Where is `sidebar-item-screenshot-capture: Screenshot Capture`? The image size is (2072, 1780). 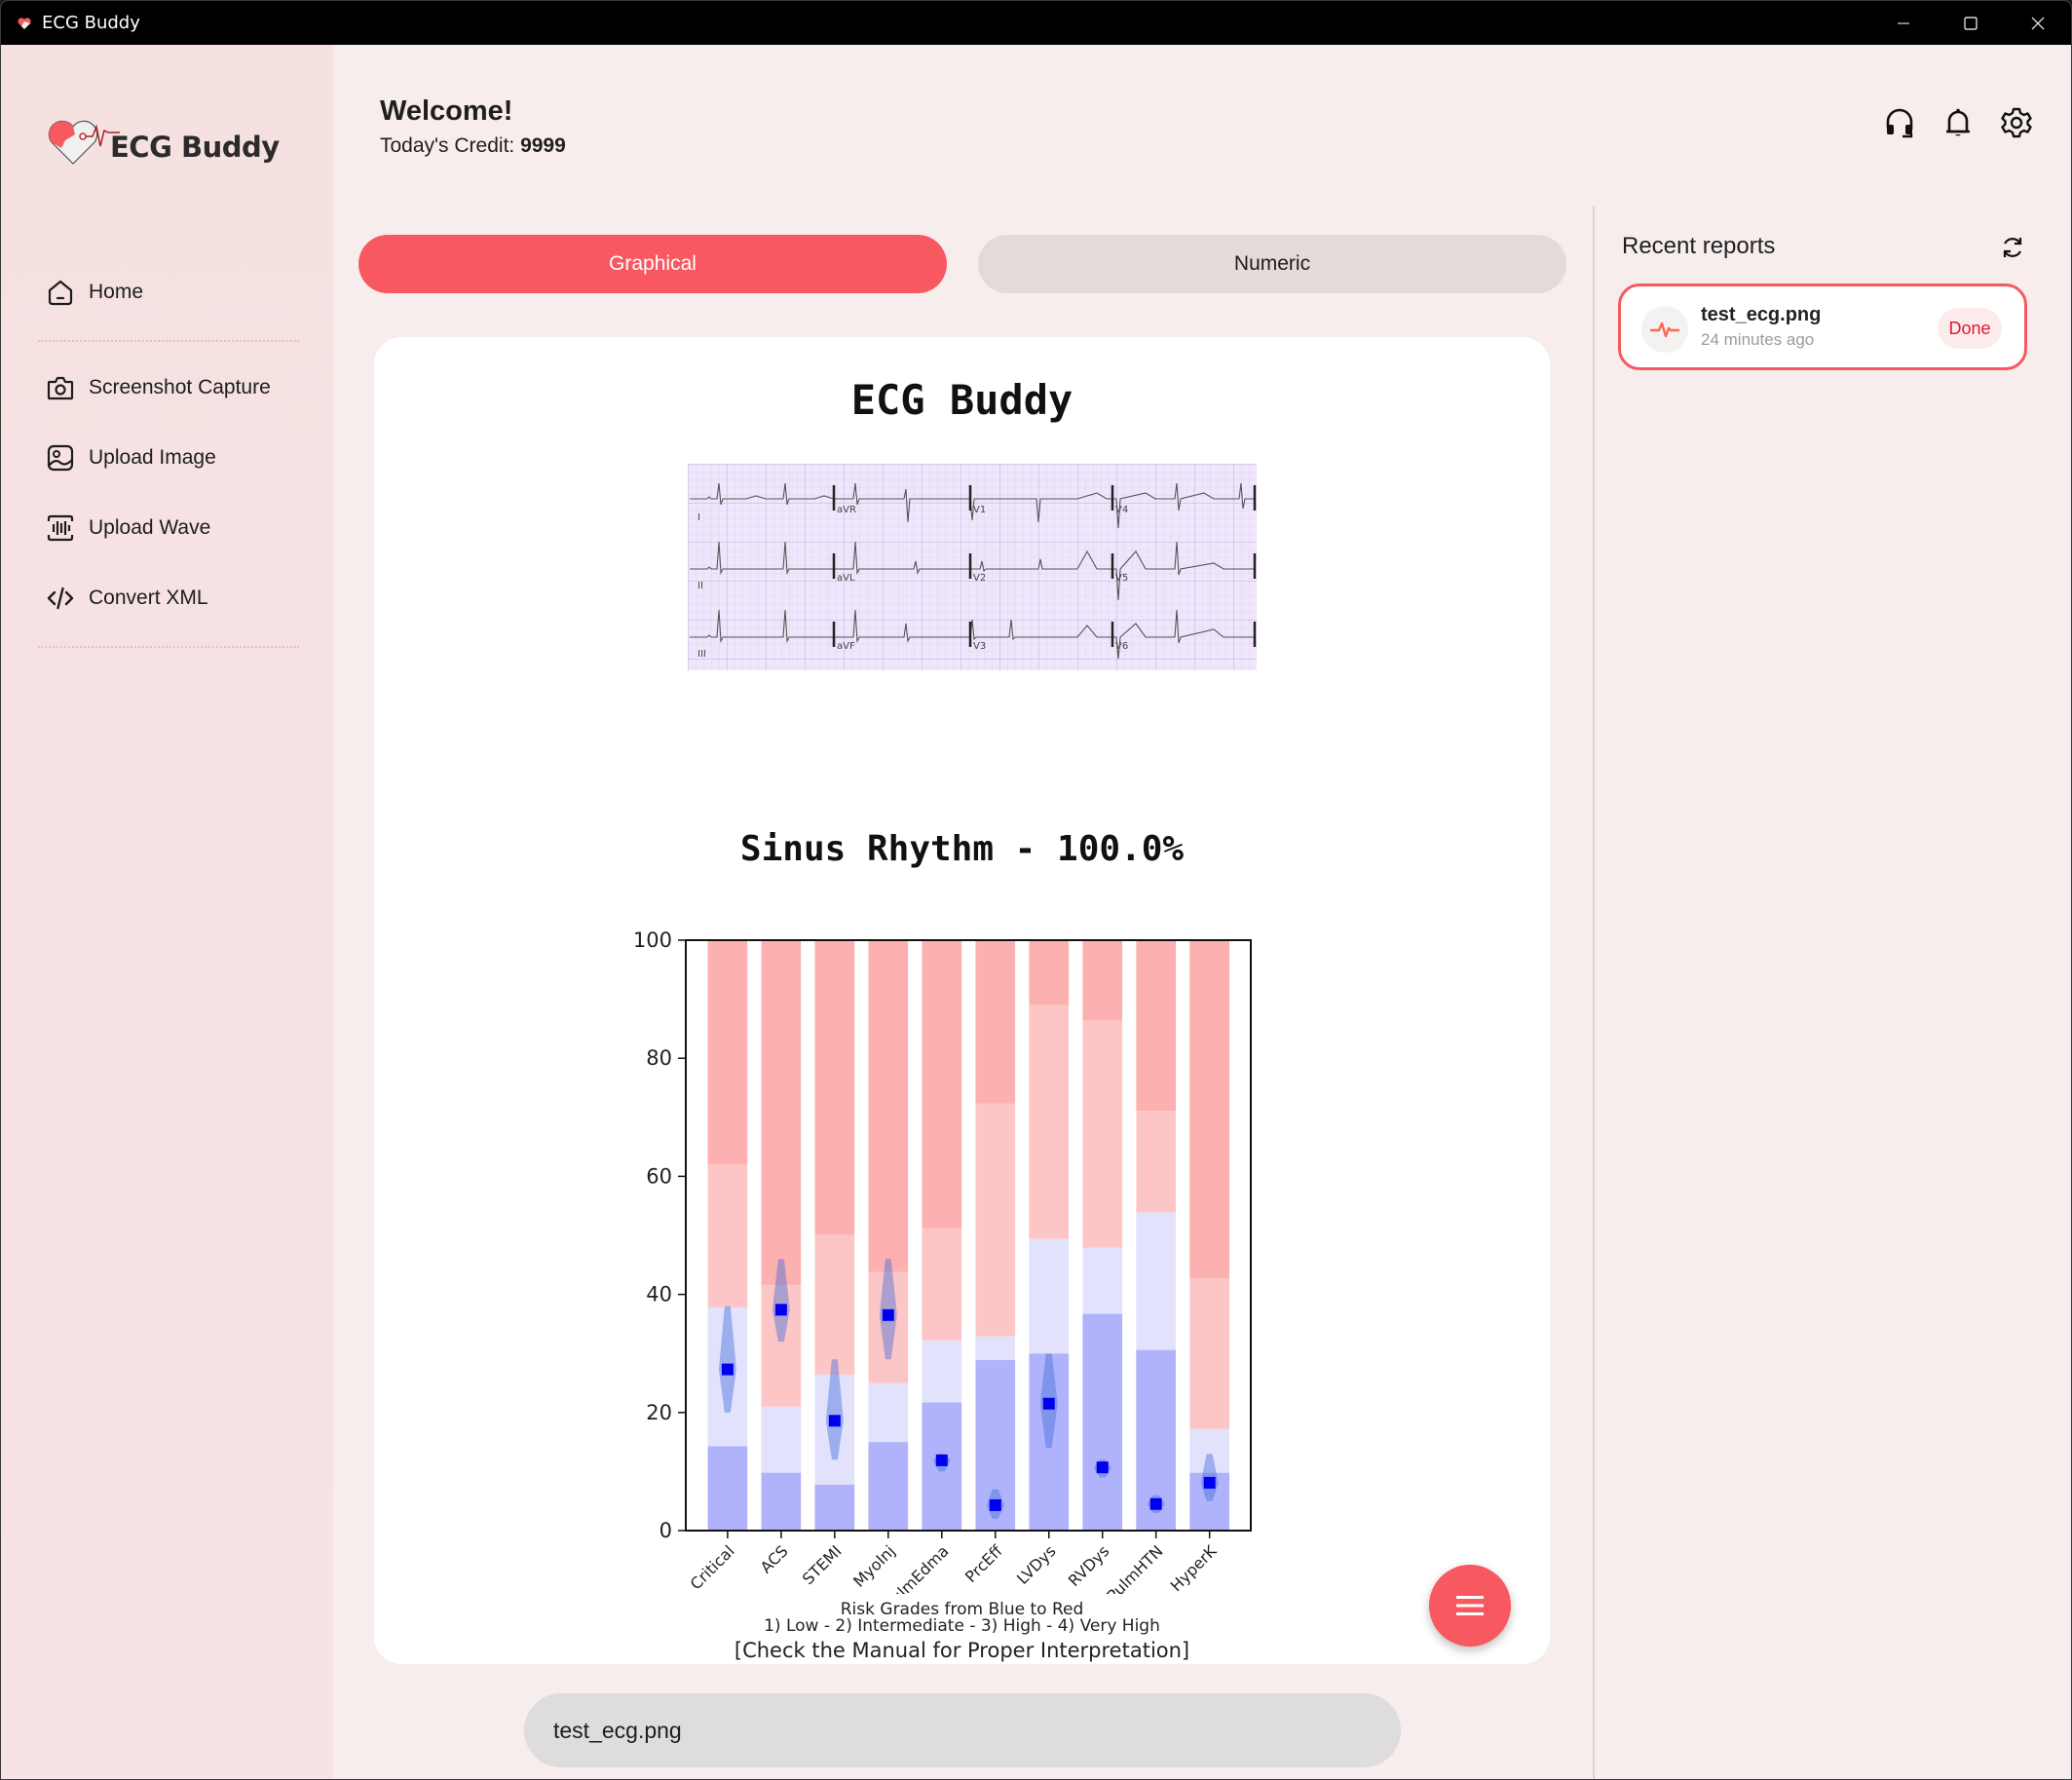 sidebar-item-screenshot-capture: Screenshot Capture is located at coordinates (159, 387).